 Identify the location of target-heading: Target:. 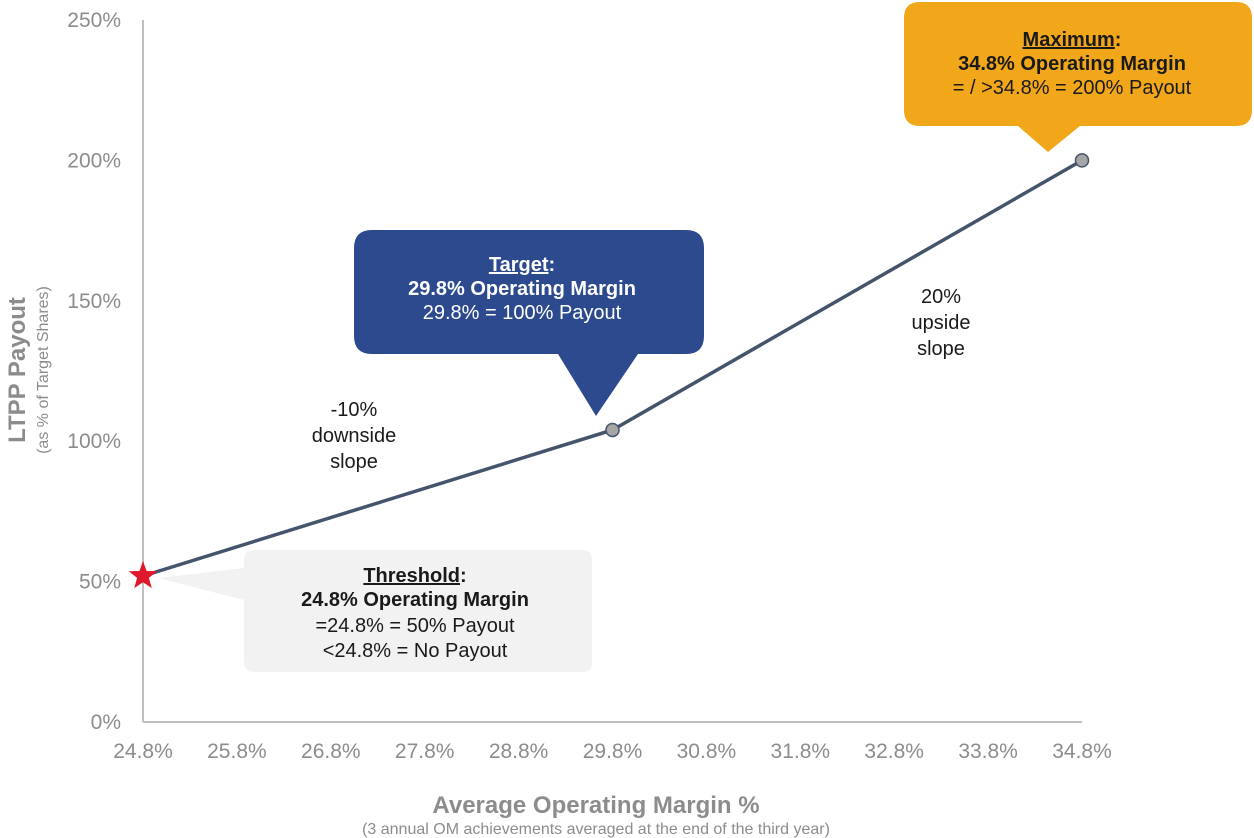
(522, 265).